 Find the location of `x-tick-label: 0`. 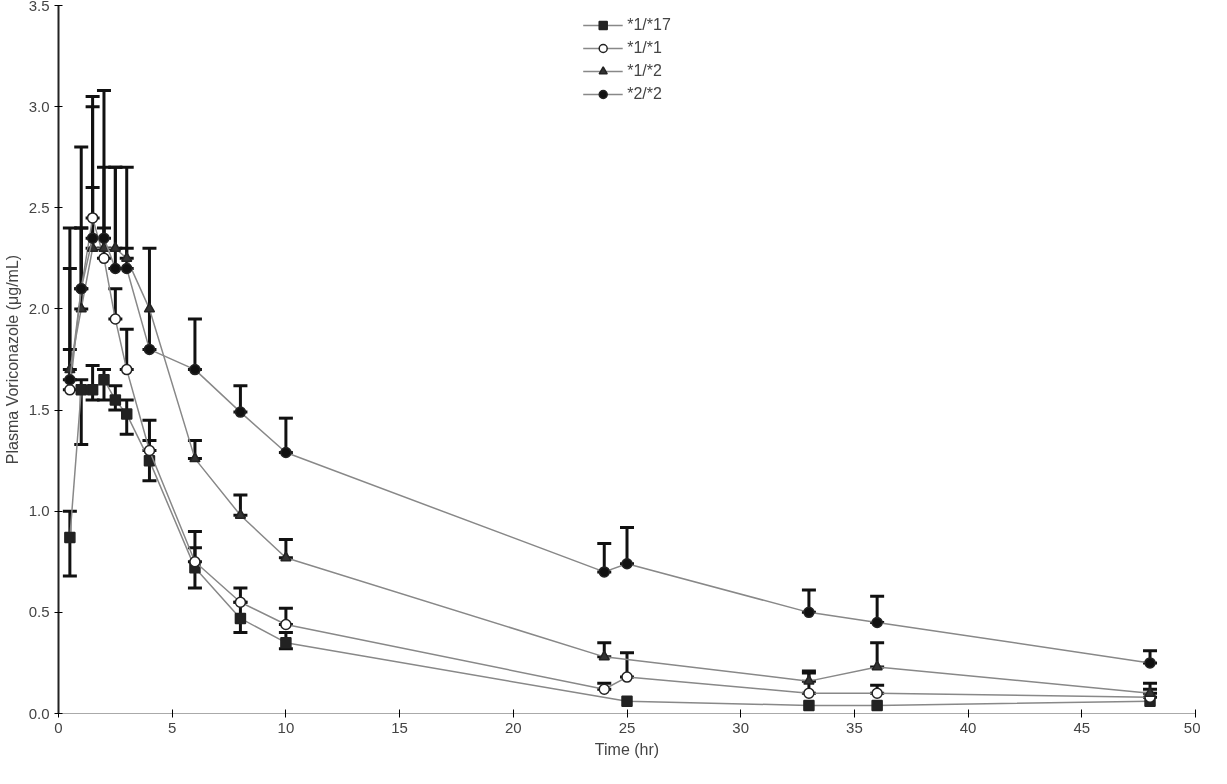

x-tick-label: 0 is located at coordinates (58, 727).